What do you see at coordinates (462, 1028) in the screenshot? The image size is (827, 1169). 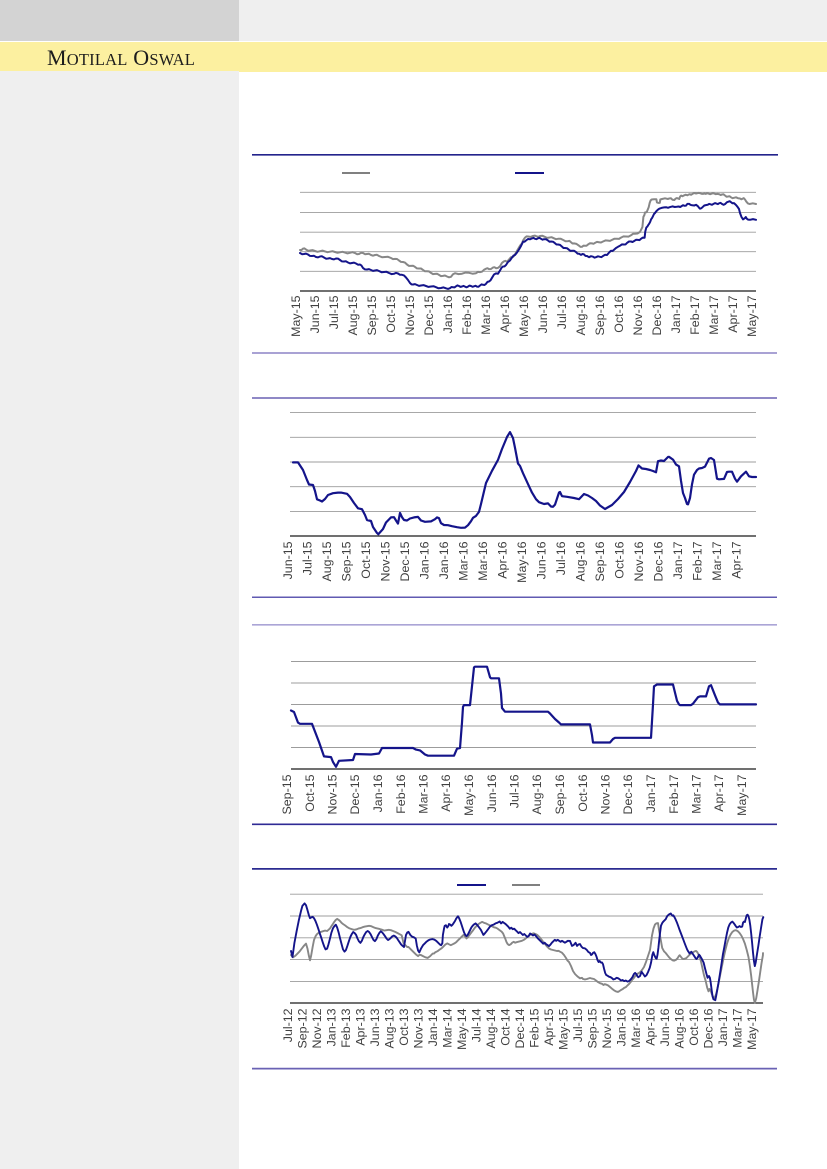 I see `svg-text: May-14` at bounding box center [462, 1028].